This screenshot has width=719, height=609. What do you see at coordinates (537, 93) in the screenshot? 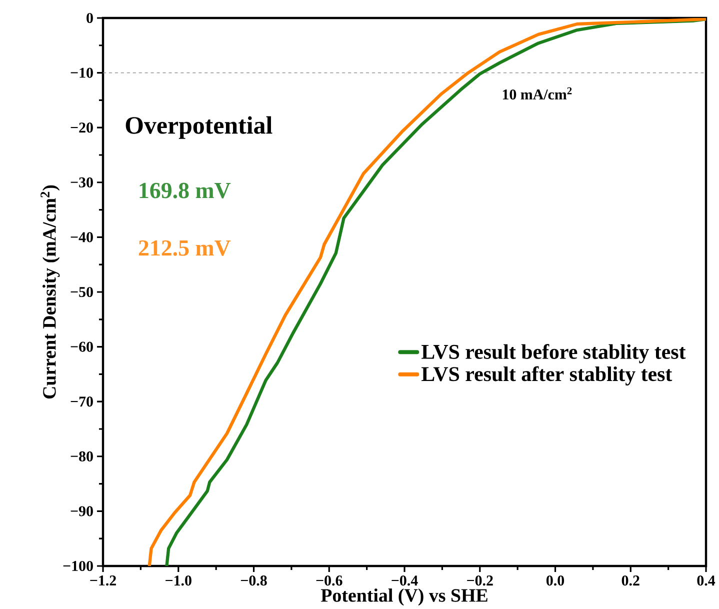
I see `ref-line-label: 10 mA/cm$^{2}$` at bounding box center [537, 93].